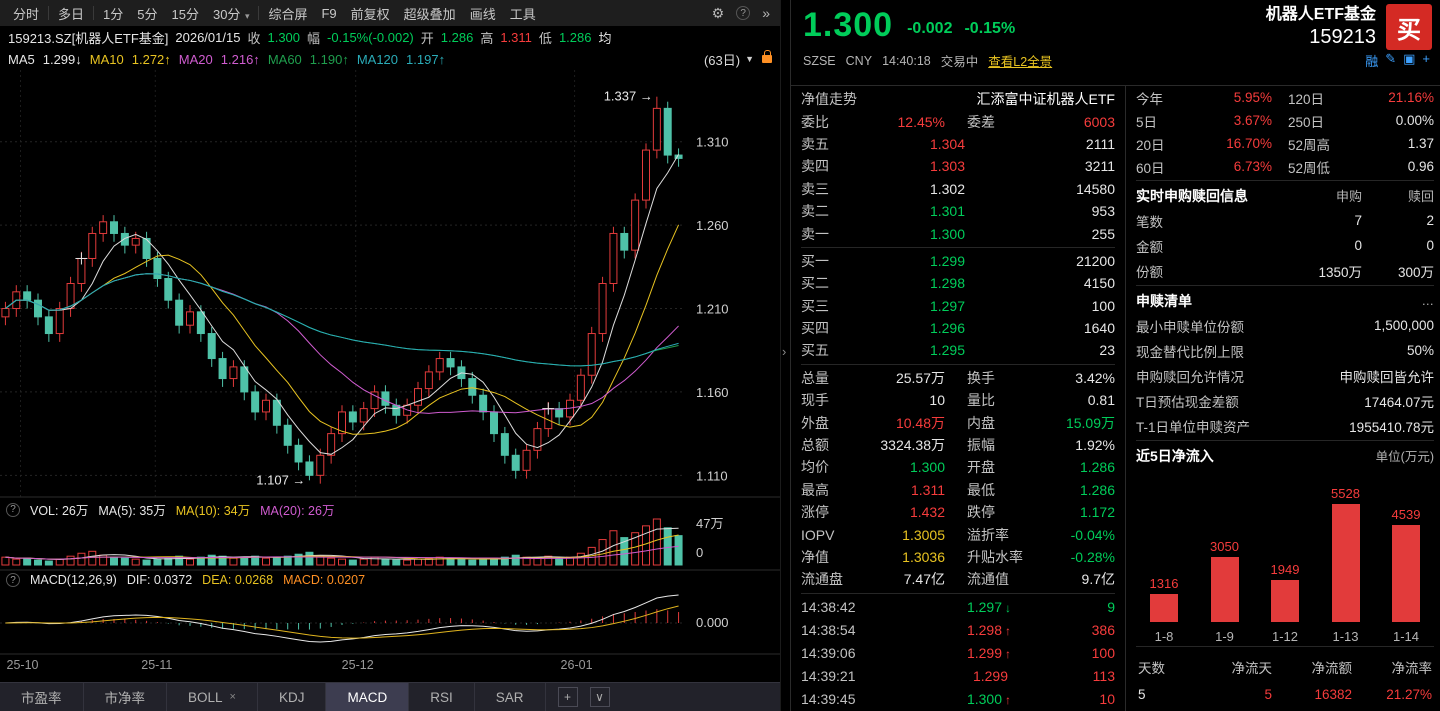 This screenshot has height=711, width=1440. I want to click on chevron-down-icon: ▼, so click(749, 59).